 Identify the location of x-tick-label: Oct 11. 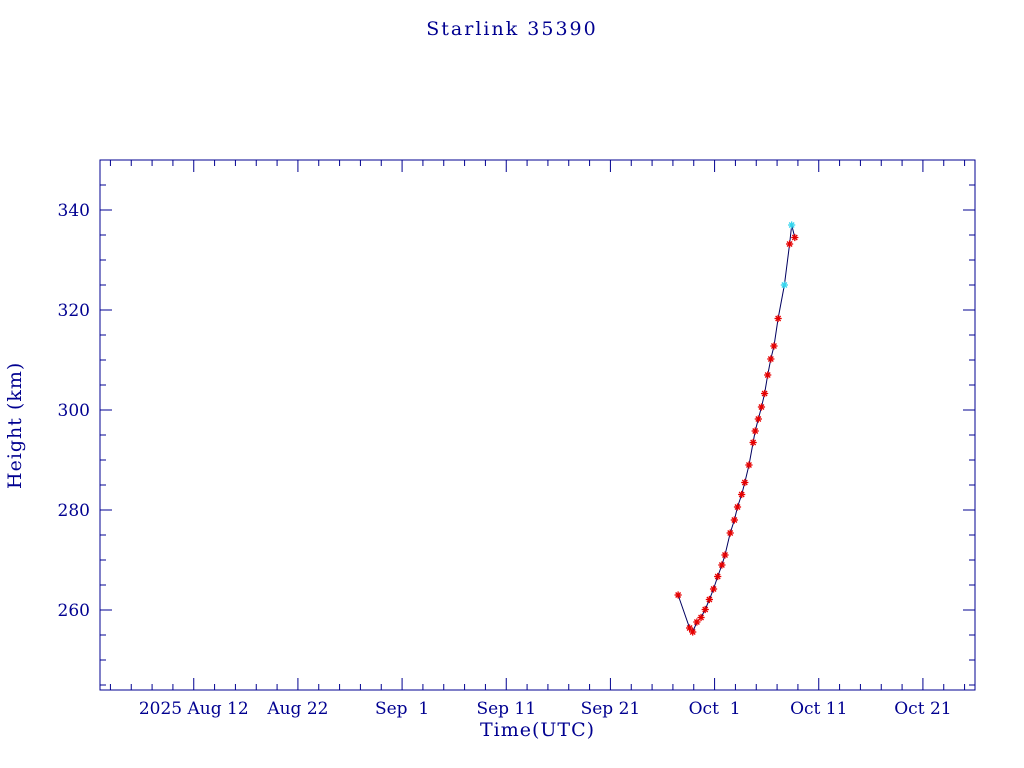
(818, 709).